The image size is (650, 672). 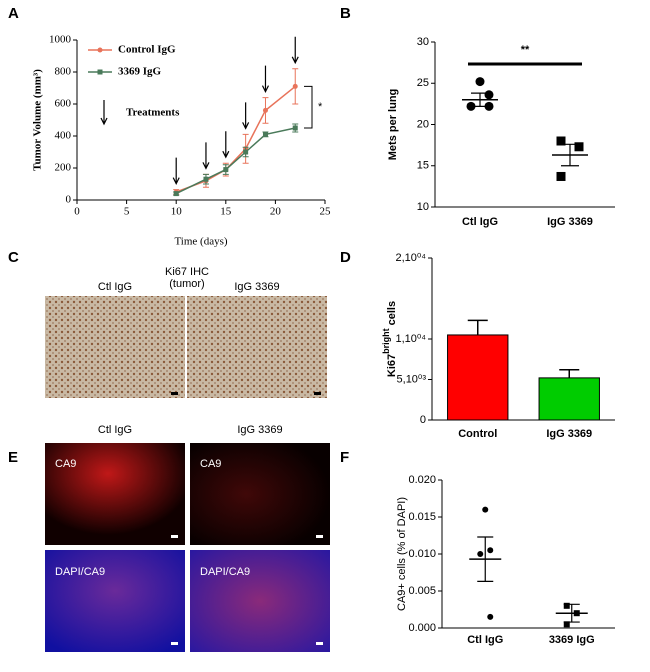 I want to click on y-tick-label: 1000, so click(x=60, y=40).